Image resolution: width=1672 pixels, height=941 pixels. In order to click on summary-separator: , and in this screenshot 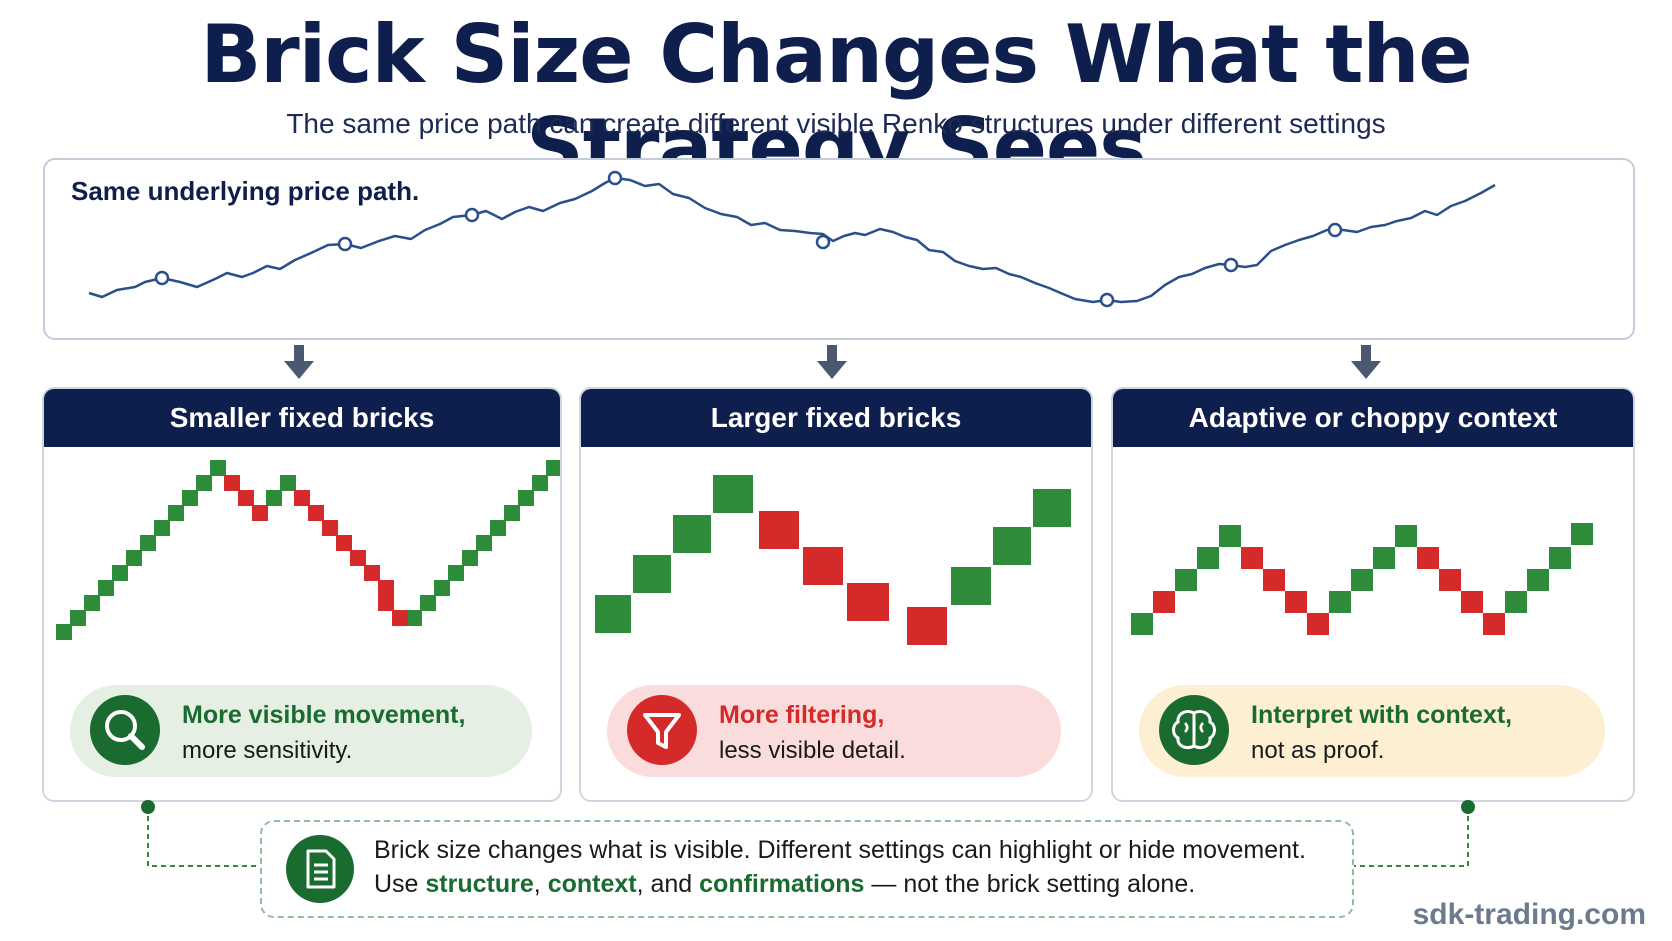, I will do `click(668, 884)`.